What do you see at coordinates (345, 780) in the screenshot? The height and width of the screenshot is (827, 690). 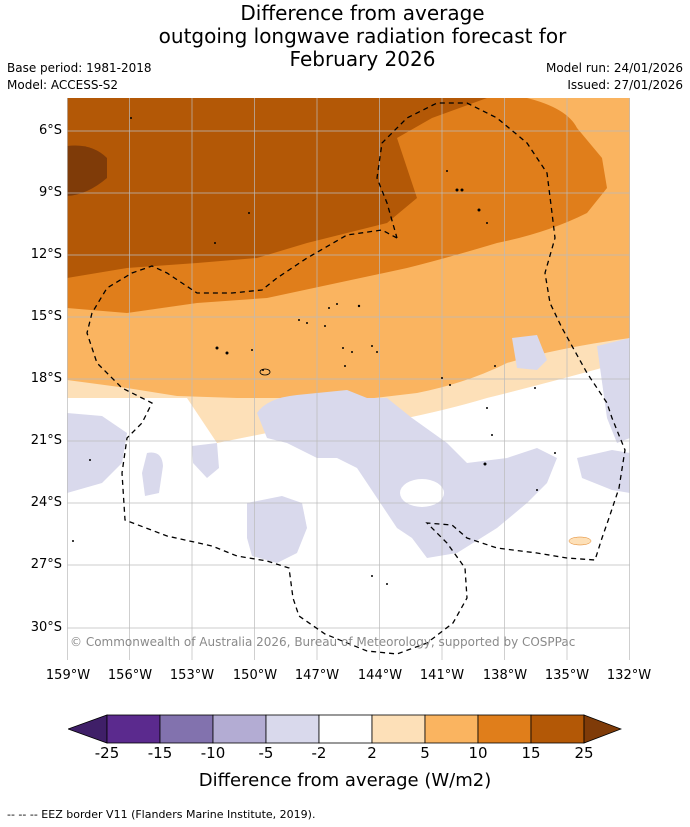 I see `colorbar-title: Difference from average (W/m2)` at bounding box center [345, 780].